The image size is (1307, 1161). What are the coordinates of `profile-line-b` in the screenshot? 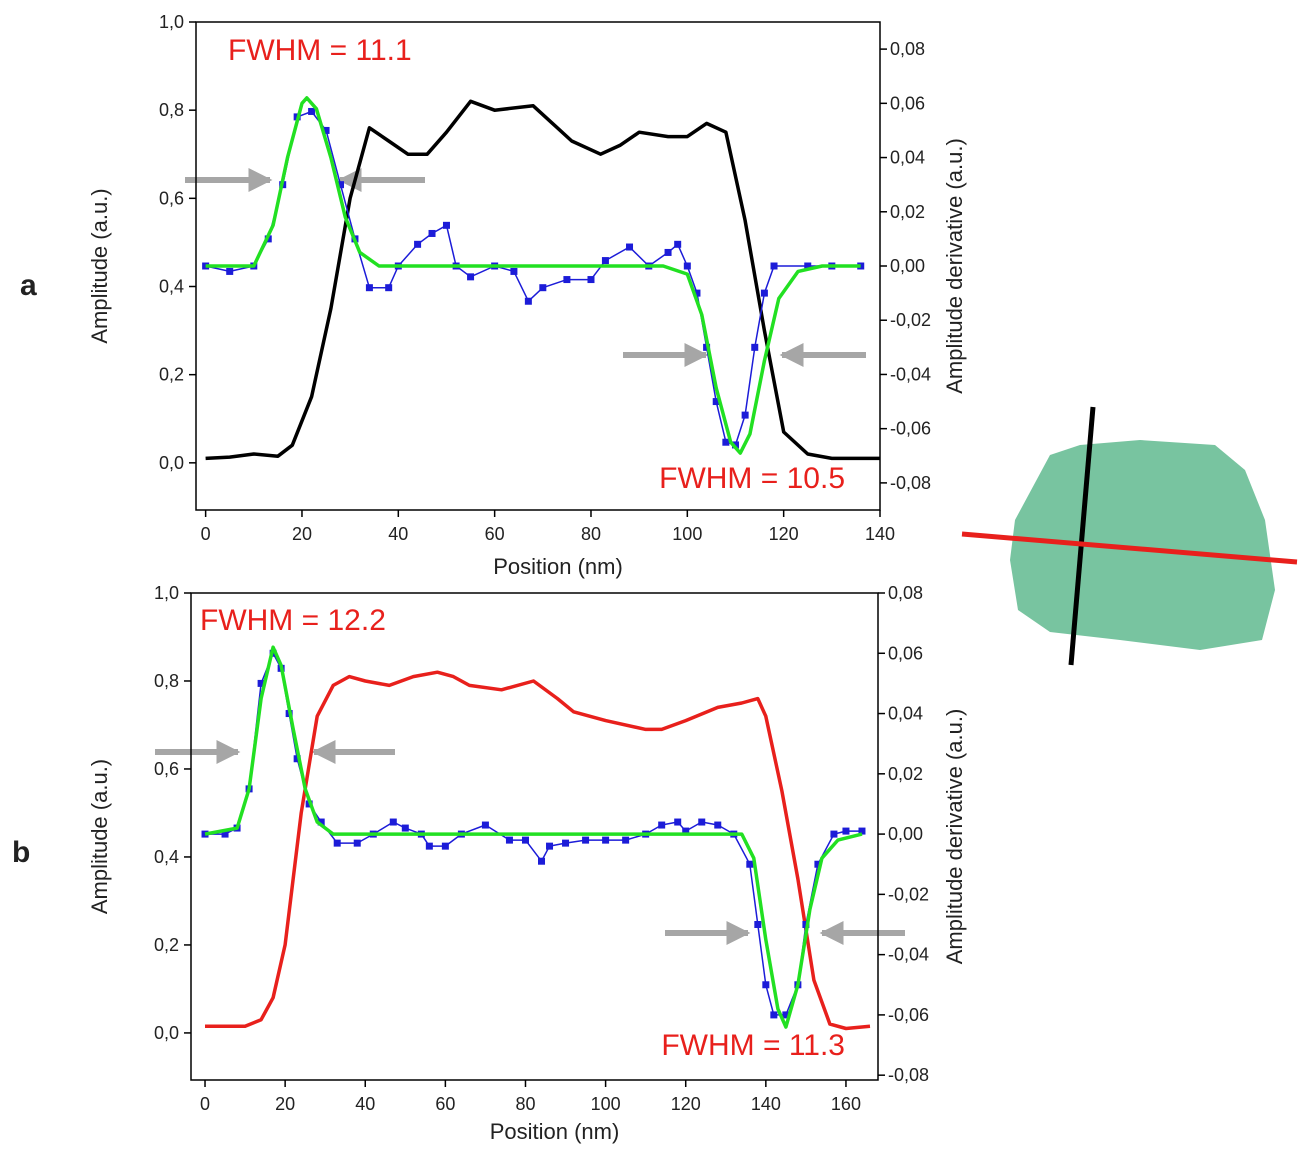 It's located at (1129, 548).